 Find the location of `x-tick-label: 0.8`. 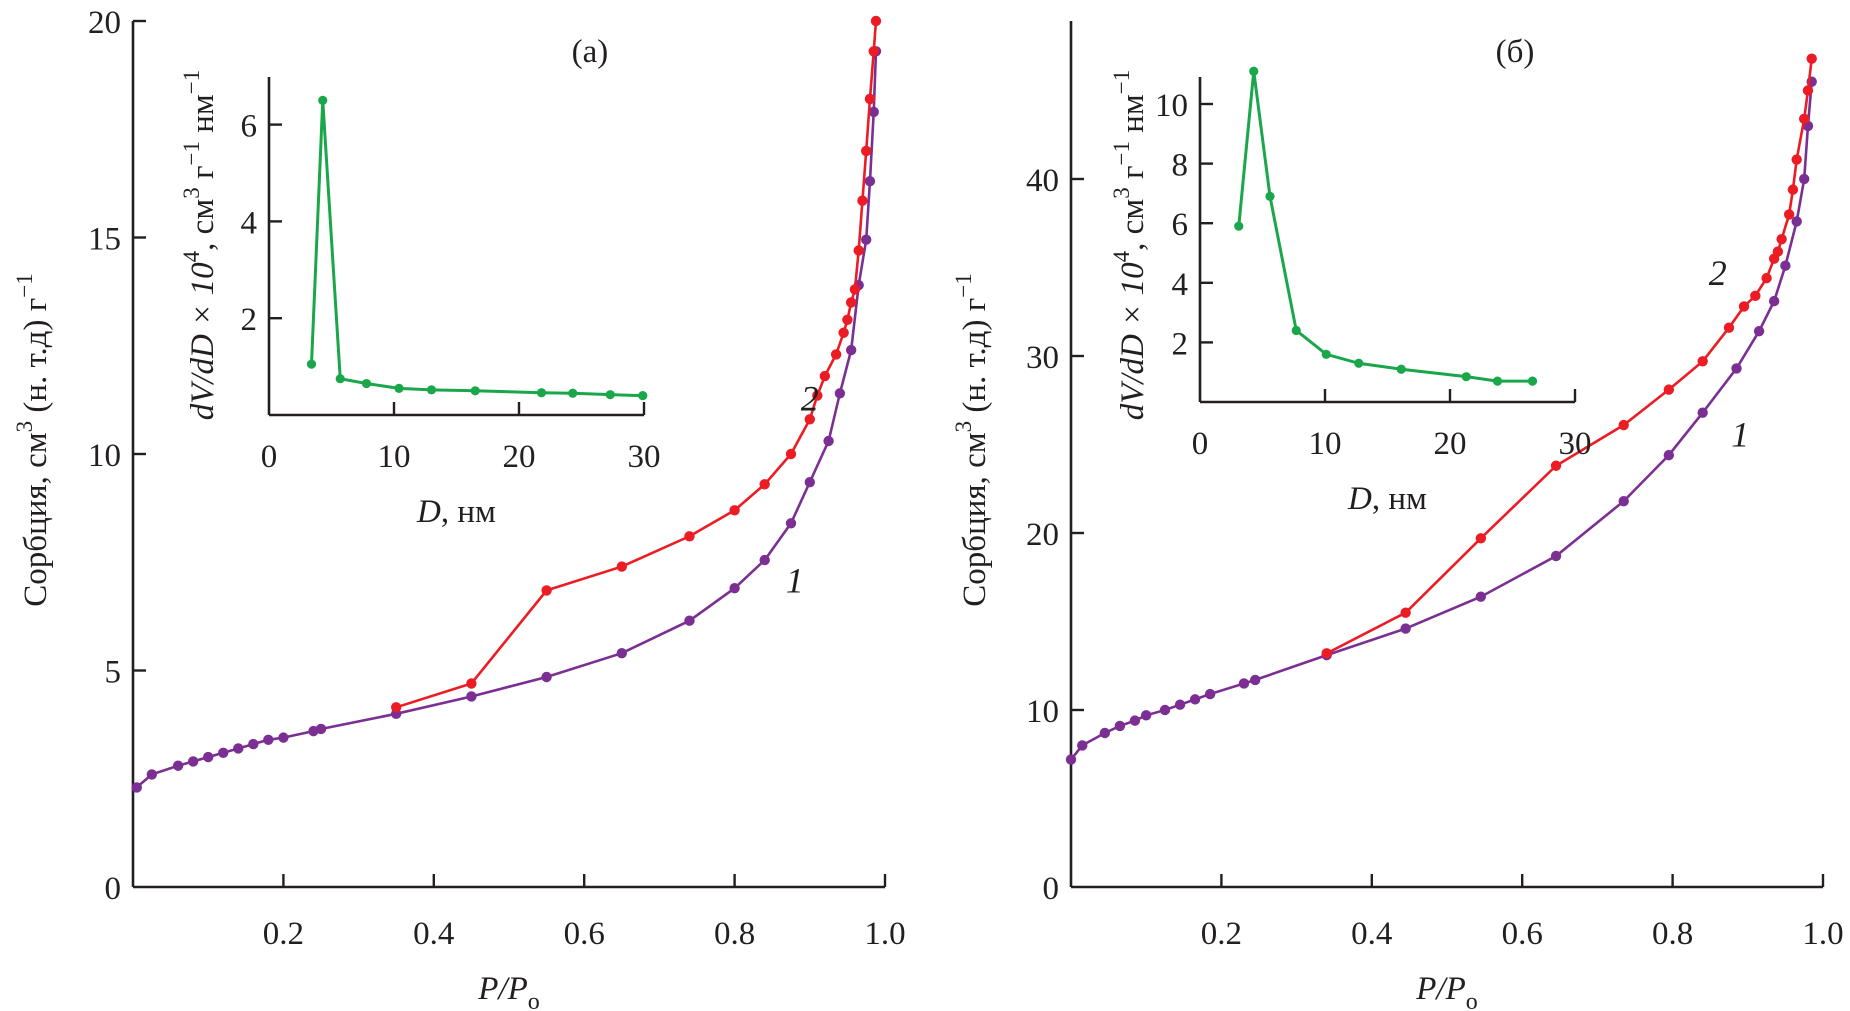

x-tick-label: 0.8 is located at coordinates (734, 934).